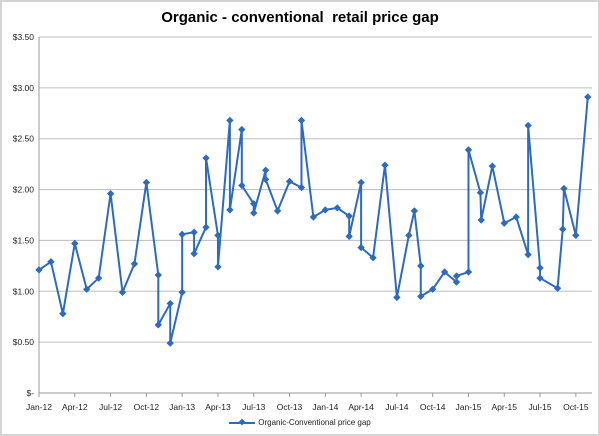 Image resolution: width=600 pixels, height=436 pixels. Describe the element at coordinates (182, 407) in the screenshot. I see `x-tick-label: Jan-13` at that location.